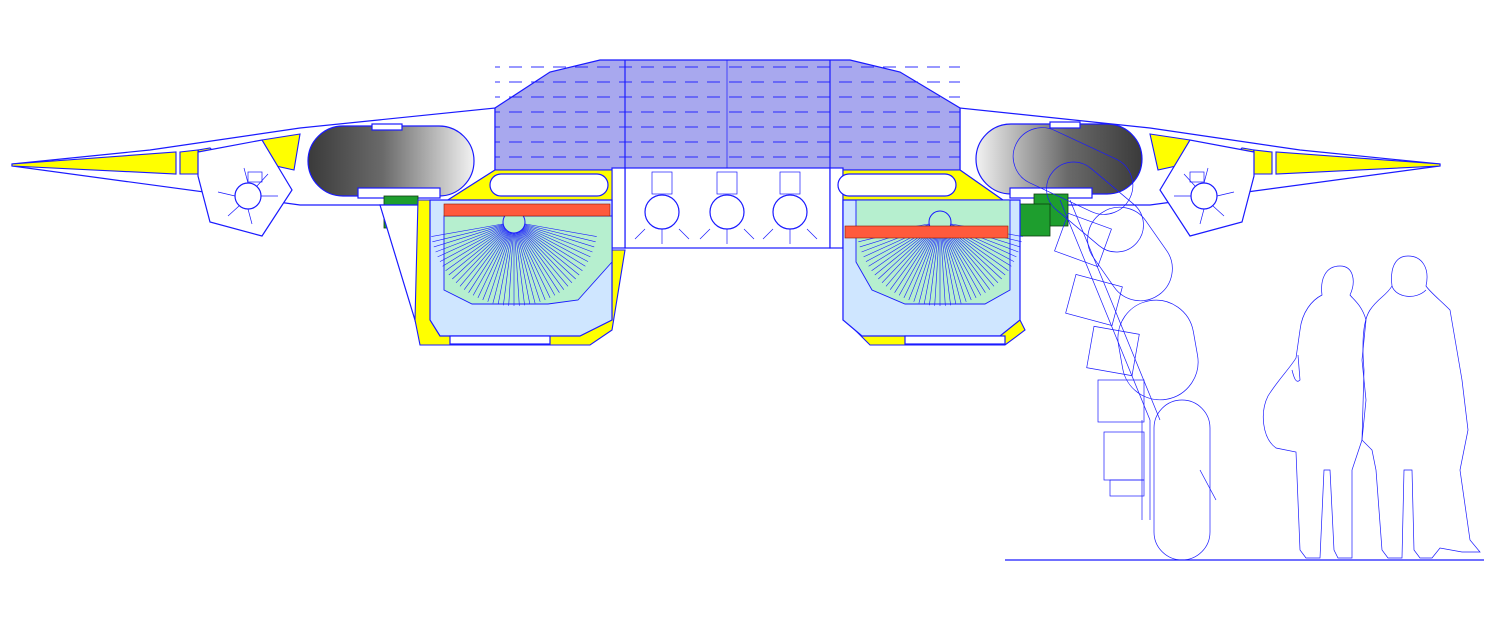 This screenshot has width=1500, height=620. Describe the element at coordinates (934, 272) in the screenshot. I see `right-lower-bay` at that location.